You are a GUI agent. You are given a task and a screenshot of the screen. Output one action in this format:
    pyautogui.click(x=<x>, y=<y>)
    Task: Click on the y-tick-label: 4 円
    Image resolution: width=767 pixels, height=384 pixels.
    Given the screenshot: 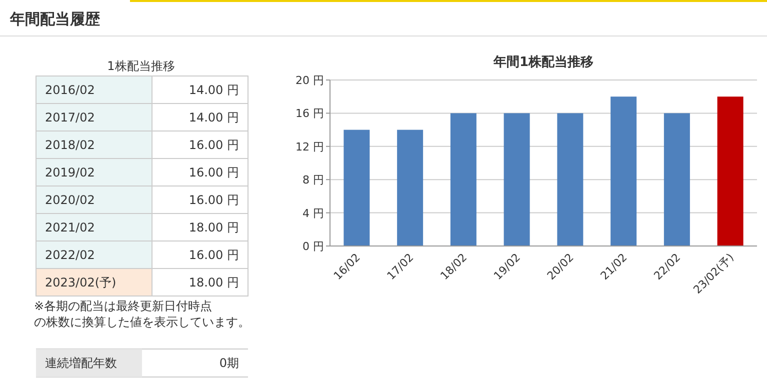 What is the action you would take?
    pyautogui.click(x=313, y=213)
    